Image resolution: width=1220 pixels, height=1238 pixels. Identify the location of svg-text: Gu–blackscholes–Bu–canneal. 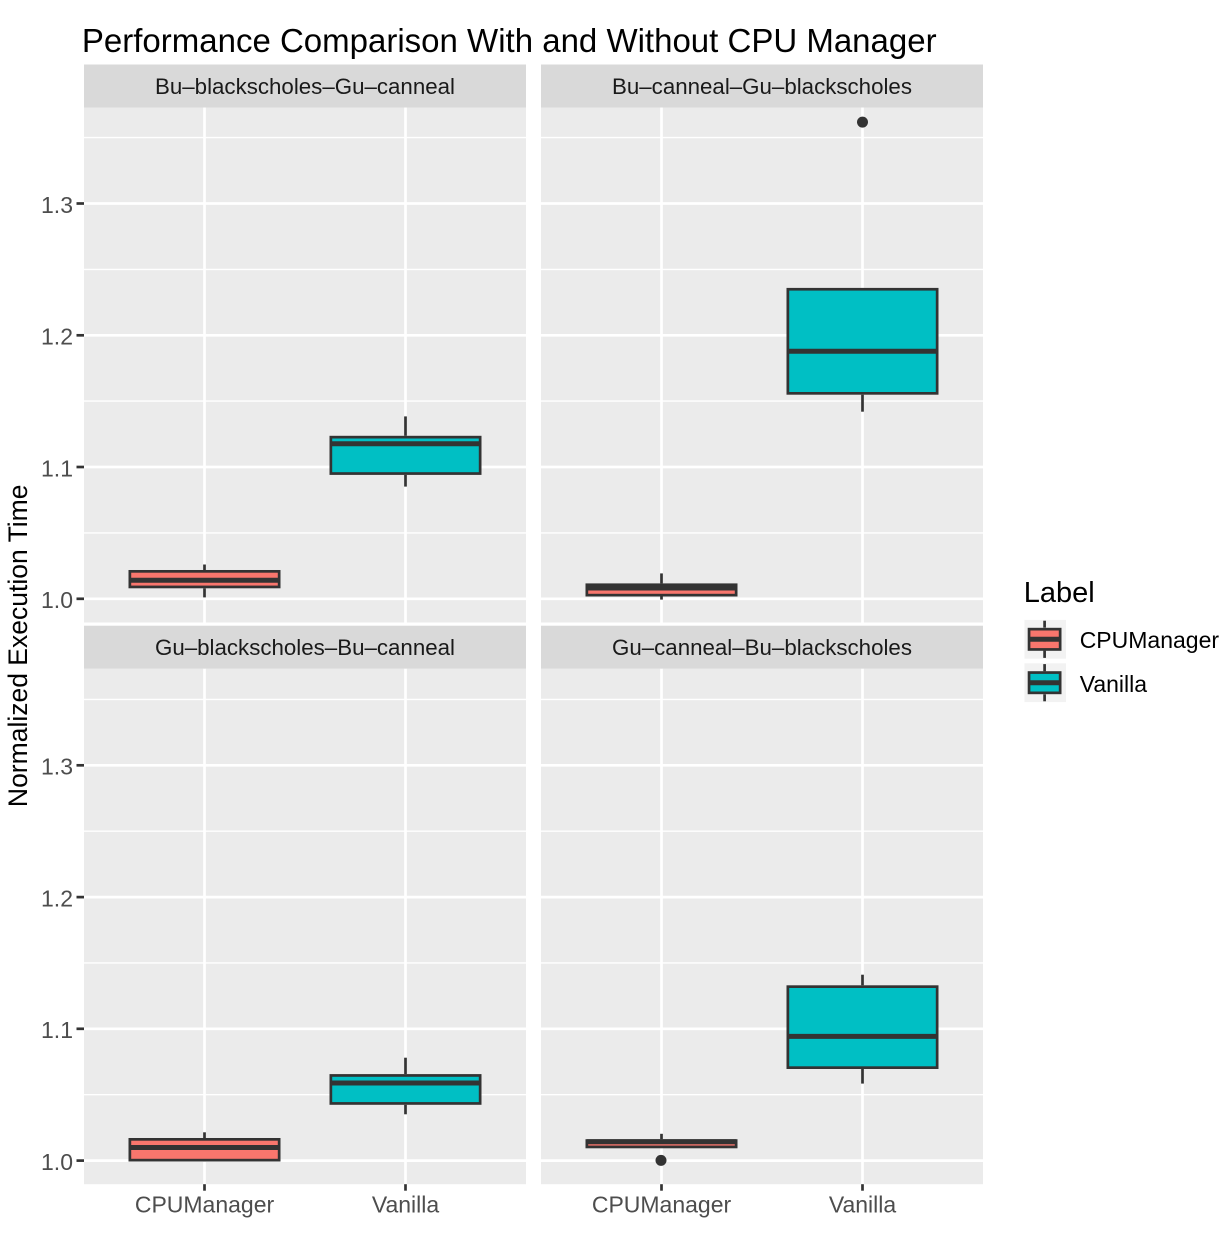
(305, 647).